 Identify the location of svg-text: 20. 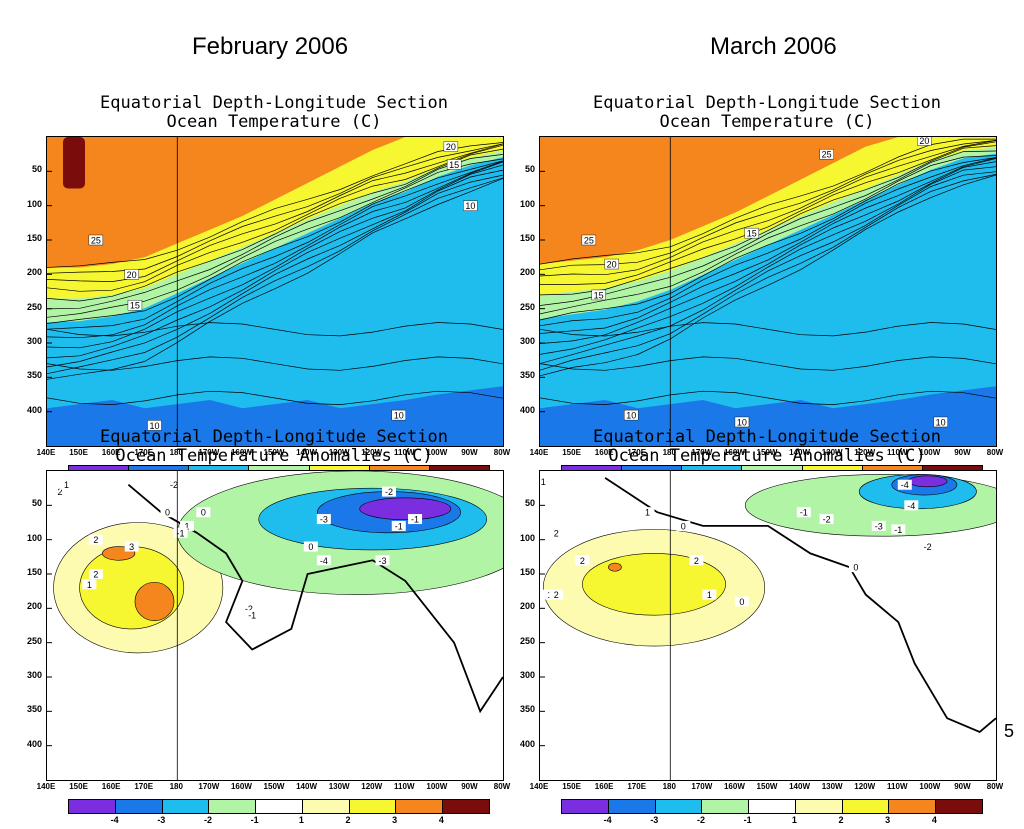
(924, 141).